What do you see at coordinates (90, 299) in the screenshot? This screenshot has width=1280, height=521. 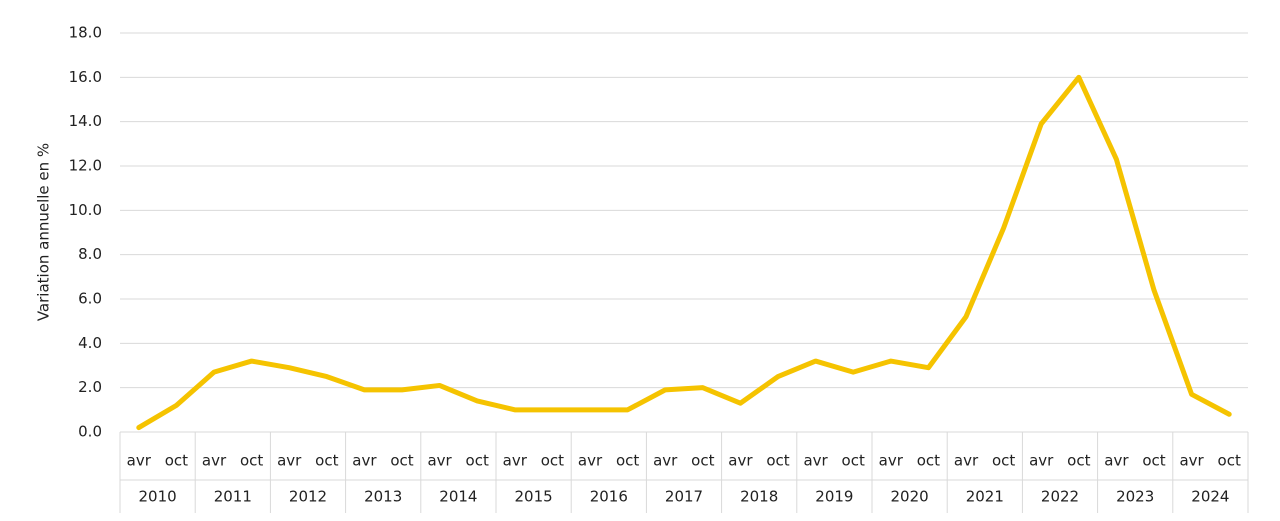 I see `y-tick-label: 6.0` at bounding box center [90, 299].